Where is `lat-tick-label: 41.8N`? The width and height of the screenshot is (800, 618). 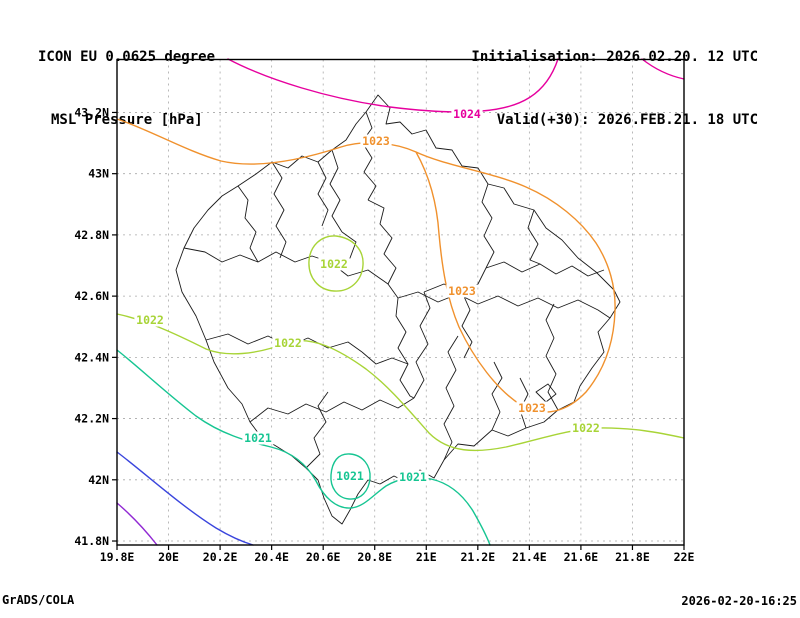
lat-tick-label: 41.8N is located at coordinates (91, 541).